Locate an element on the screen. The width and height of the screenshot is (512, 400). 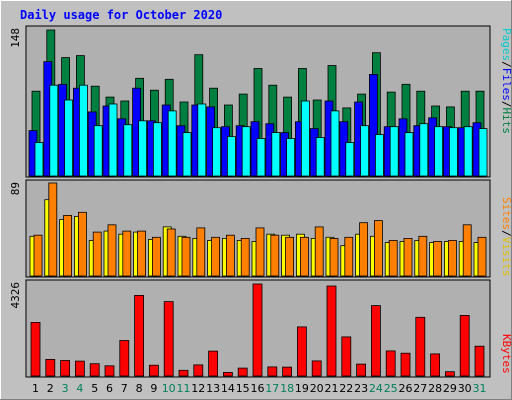
legend-kbytes-panel: KBytes is located at coordinates (506, 354).